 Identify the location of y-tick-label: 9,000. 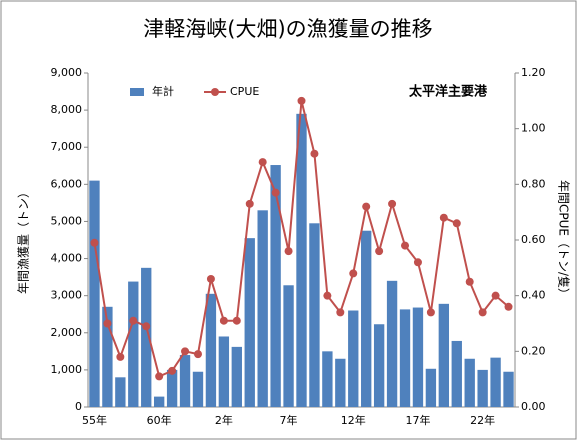
(67, 72).